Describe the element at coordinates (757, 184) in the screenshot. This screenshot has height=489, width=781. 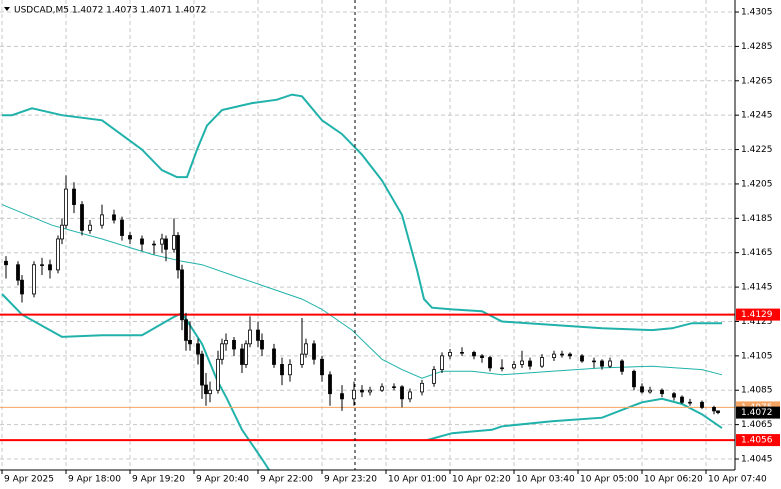
I see `y-tick-label: 1.4205` at that location.